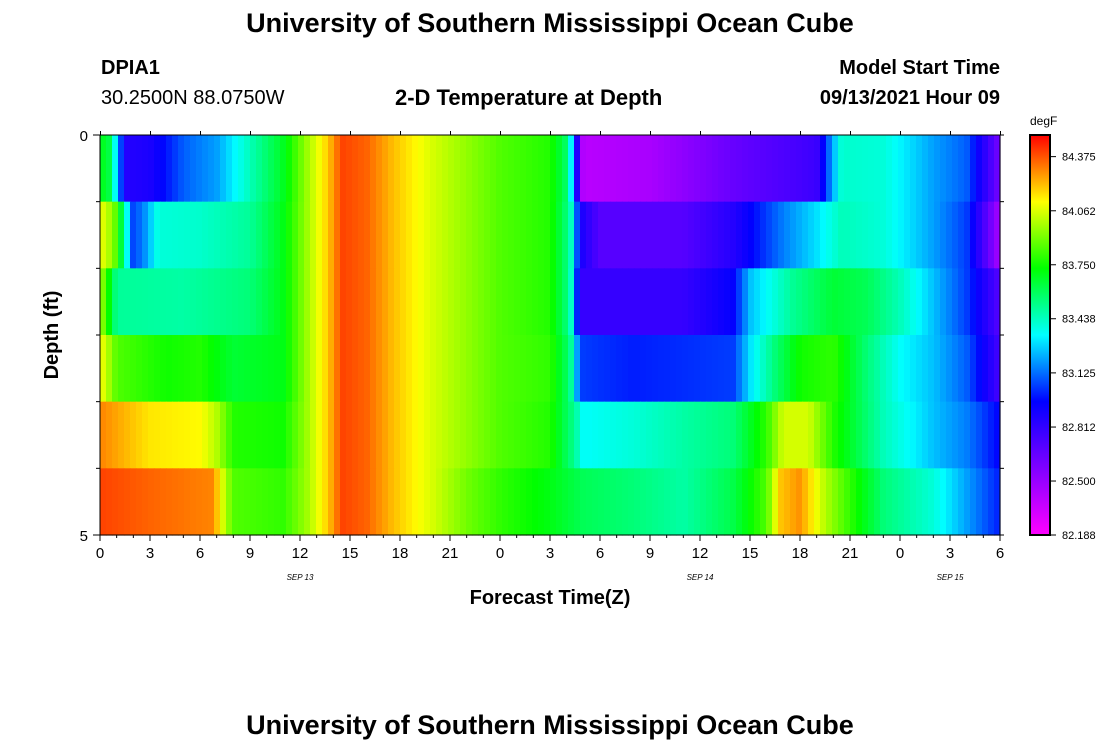 The width and height of the screenshot is (1100, 750). Describe the element at coordinates (400, 553) in the screenshot. I see `x-tick-label: 18` at that location.